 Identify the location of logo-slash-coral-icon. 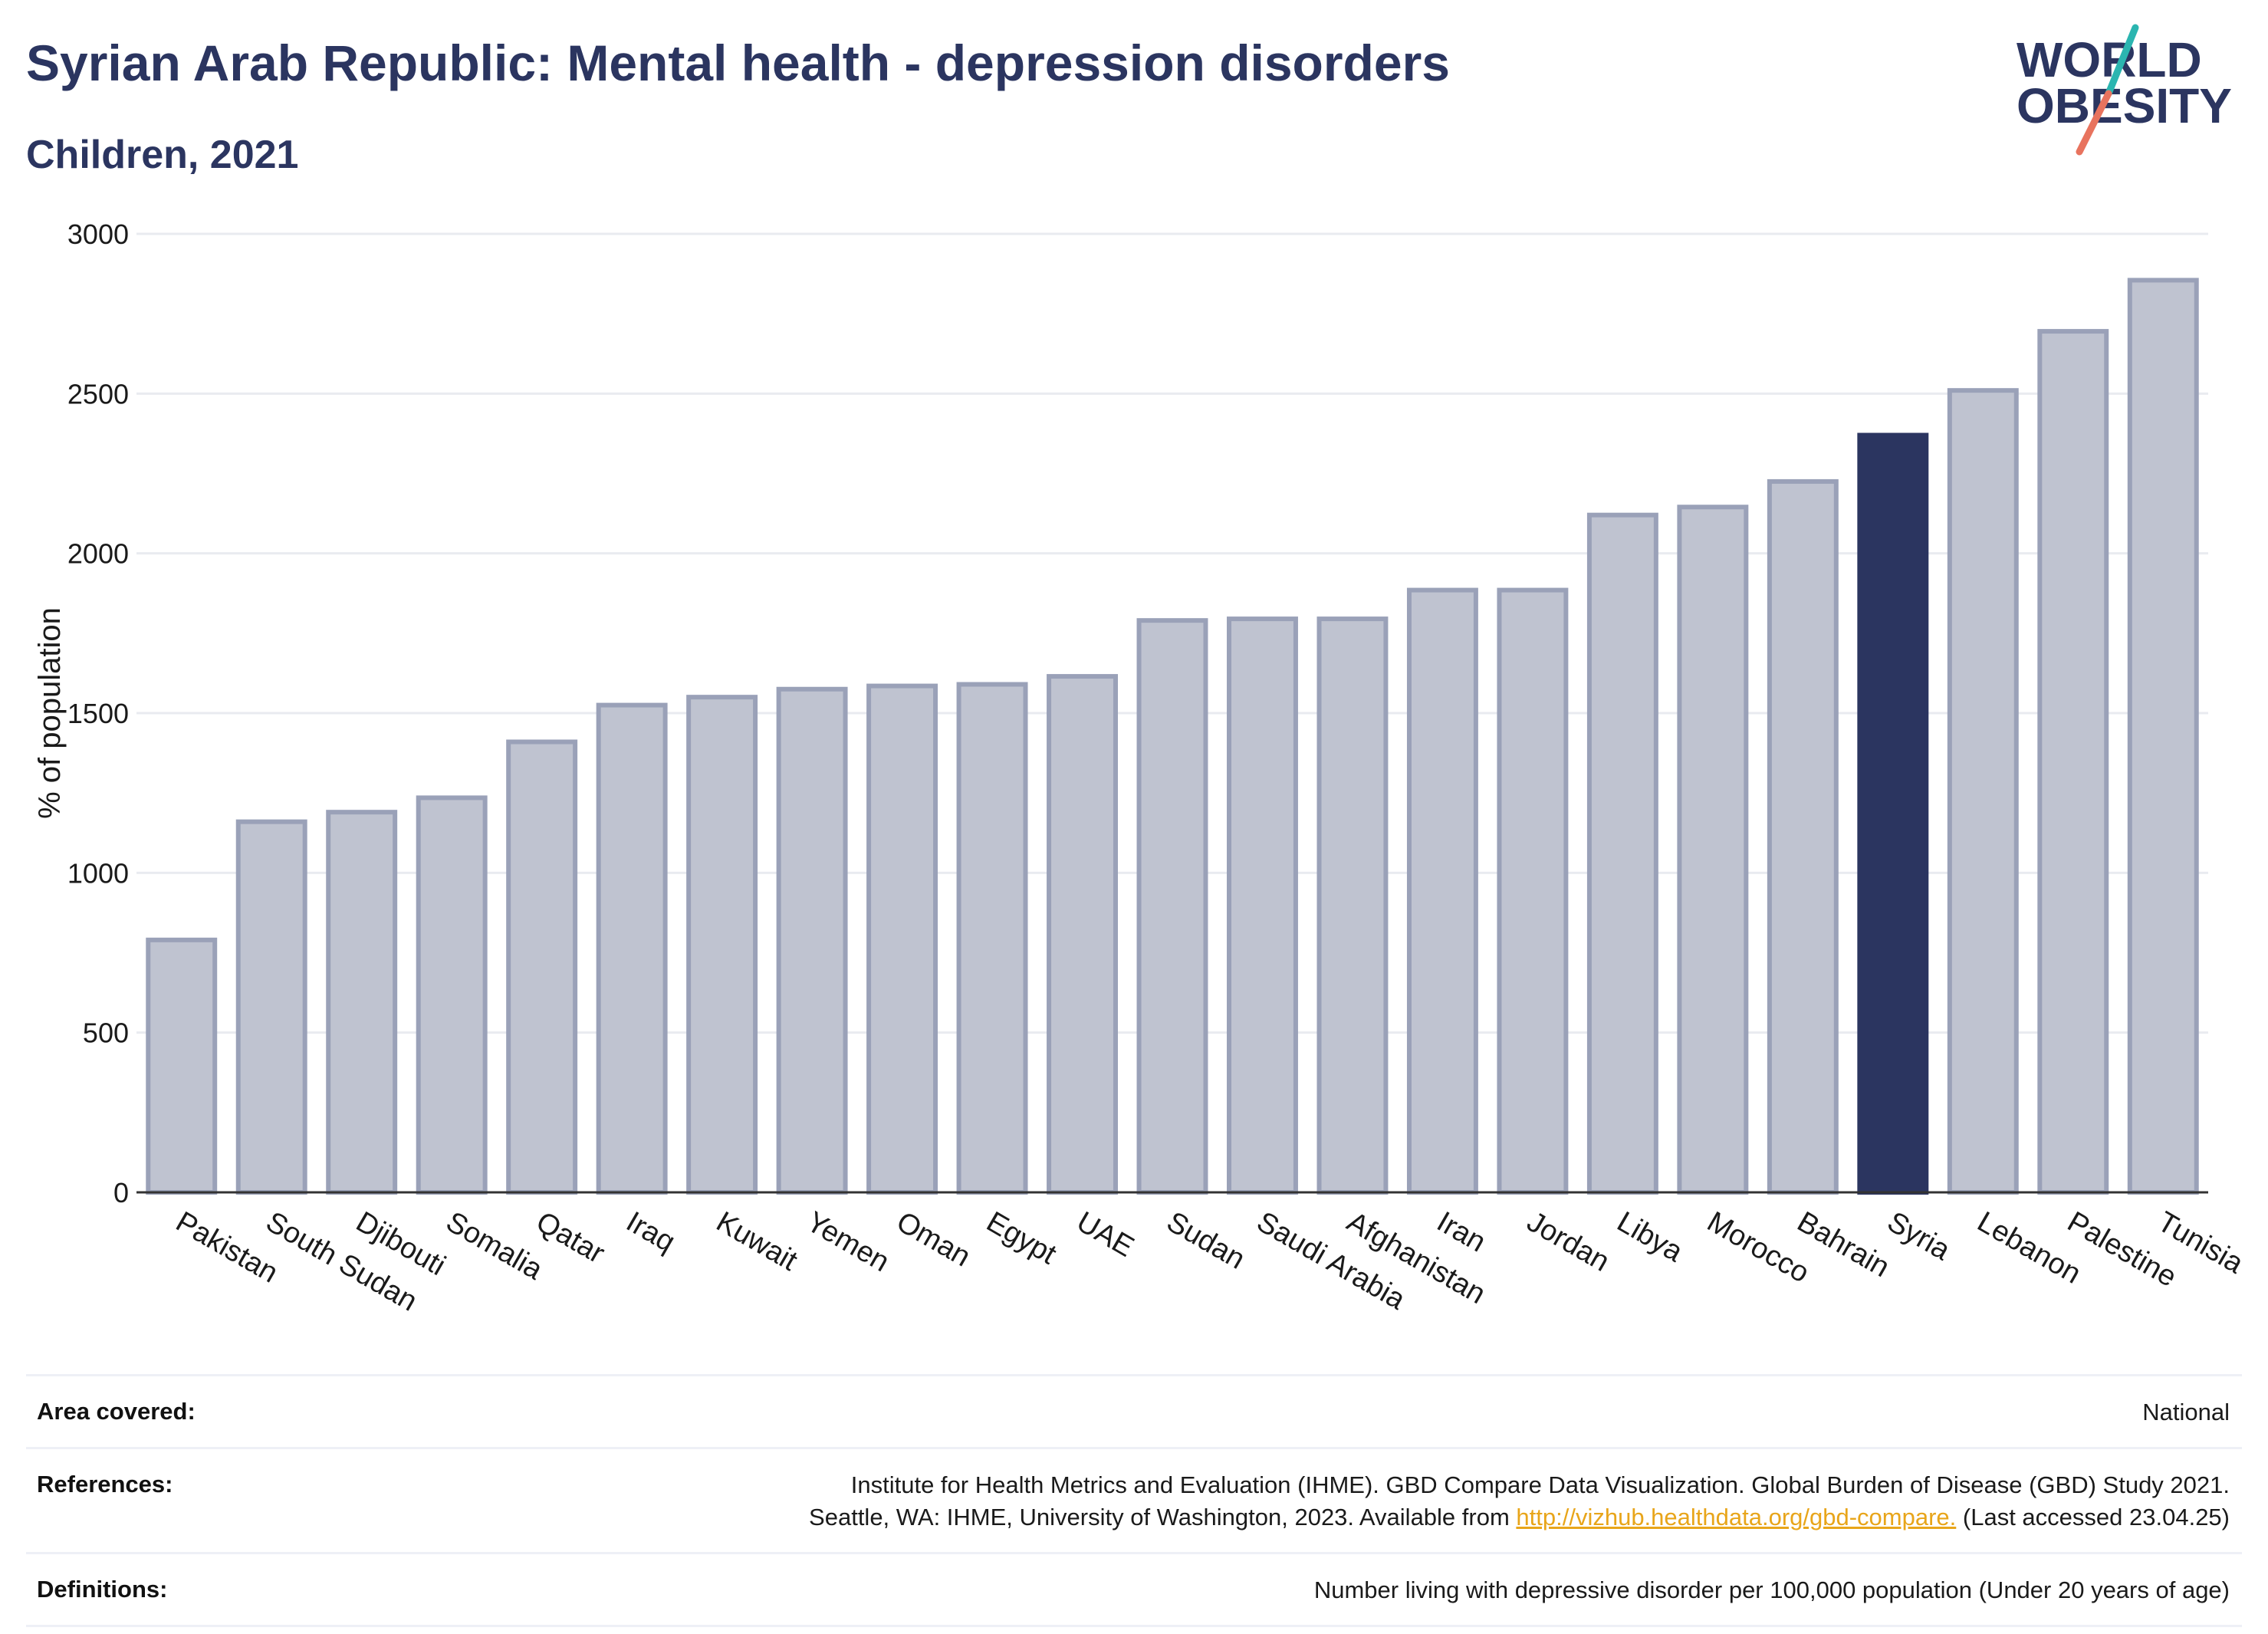
(2094, 123).